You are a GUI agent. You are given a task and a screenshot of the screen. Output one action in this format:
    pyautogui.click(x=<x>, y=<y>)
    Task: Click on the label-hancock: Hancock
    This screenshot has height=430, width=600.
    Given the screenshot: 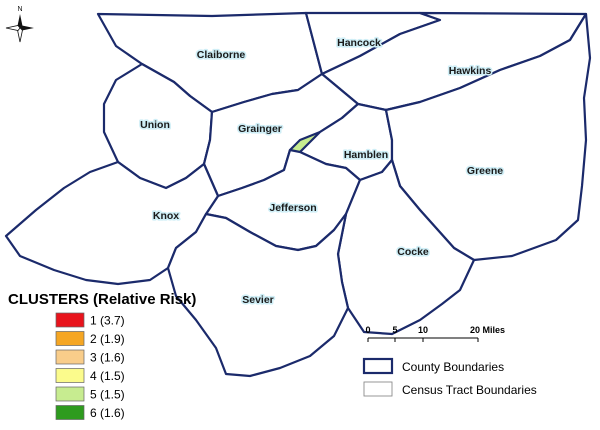 What is the action you would take?
    pyautogui.click(x=359, y=43)
    